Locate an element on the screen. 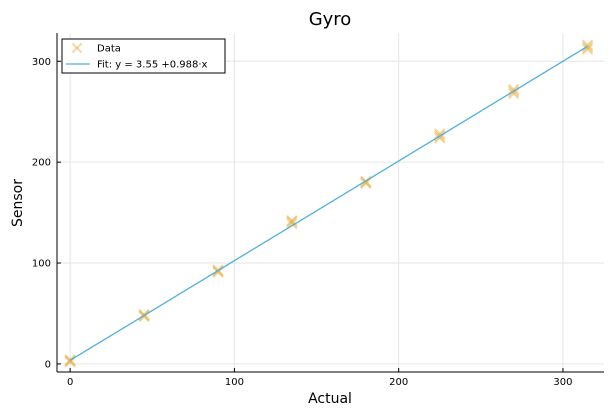  legend-box is located at coordinates (143, 56).